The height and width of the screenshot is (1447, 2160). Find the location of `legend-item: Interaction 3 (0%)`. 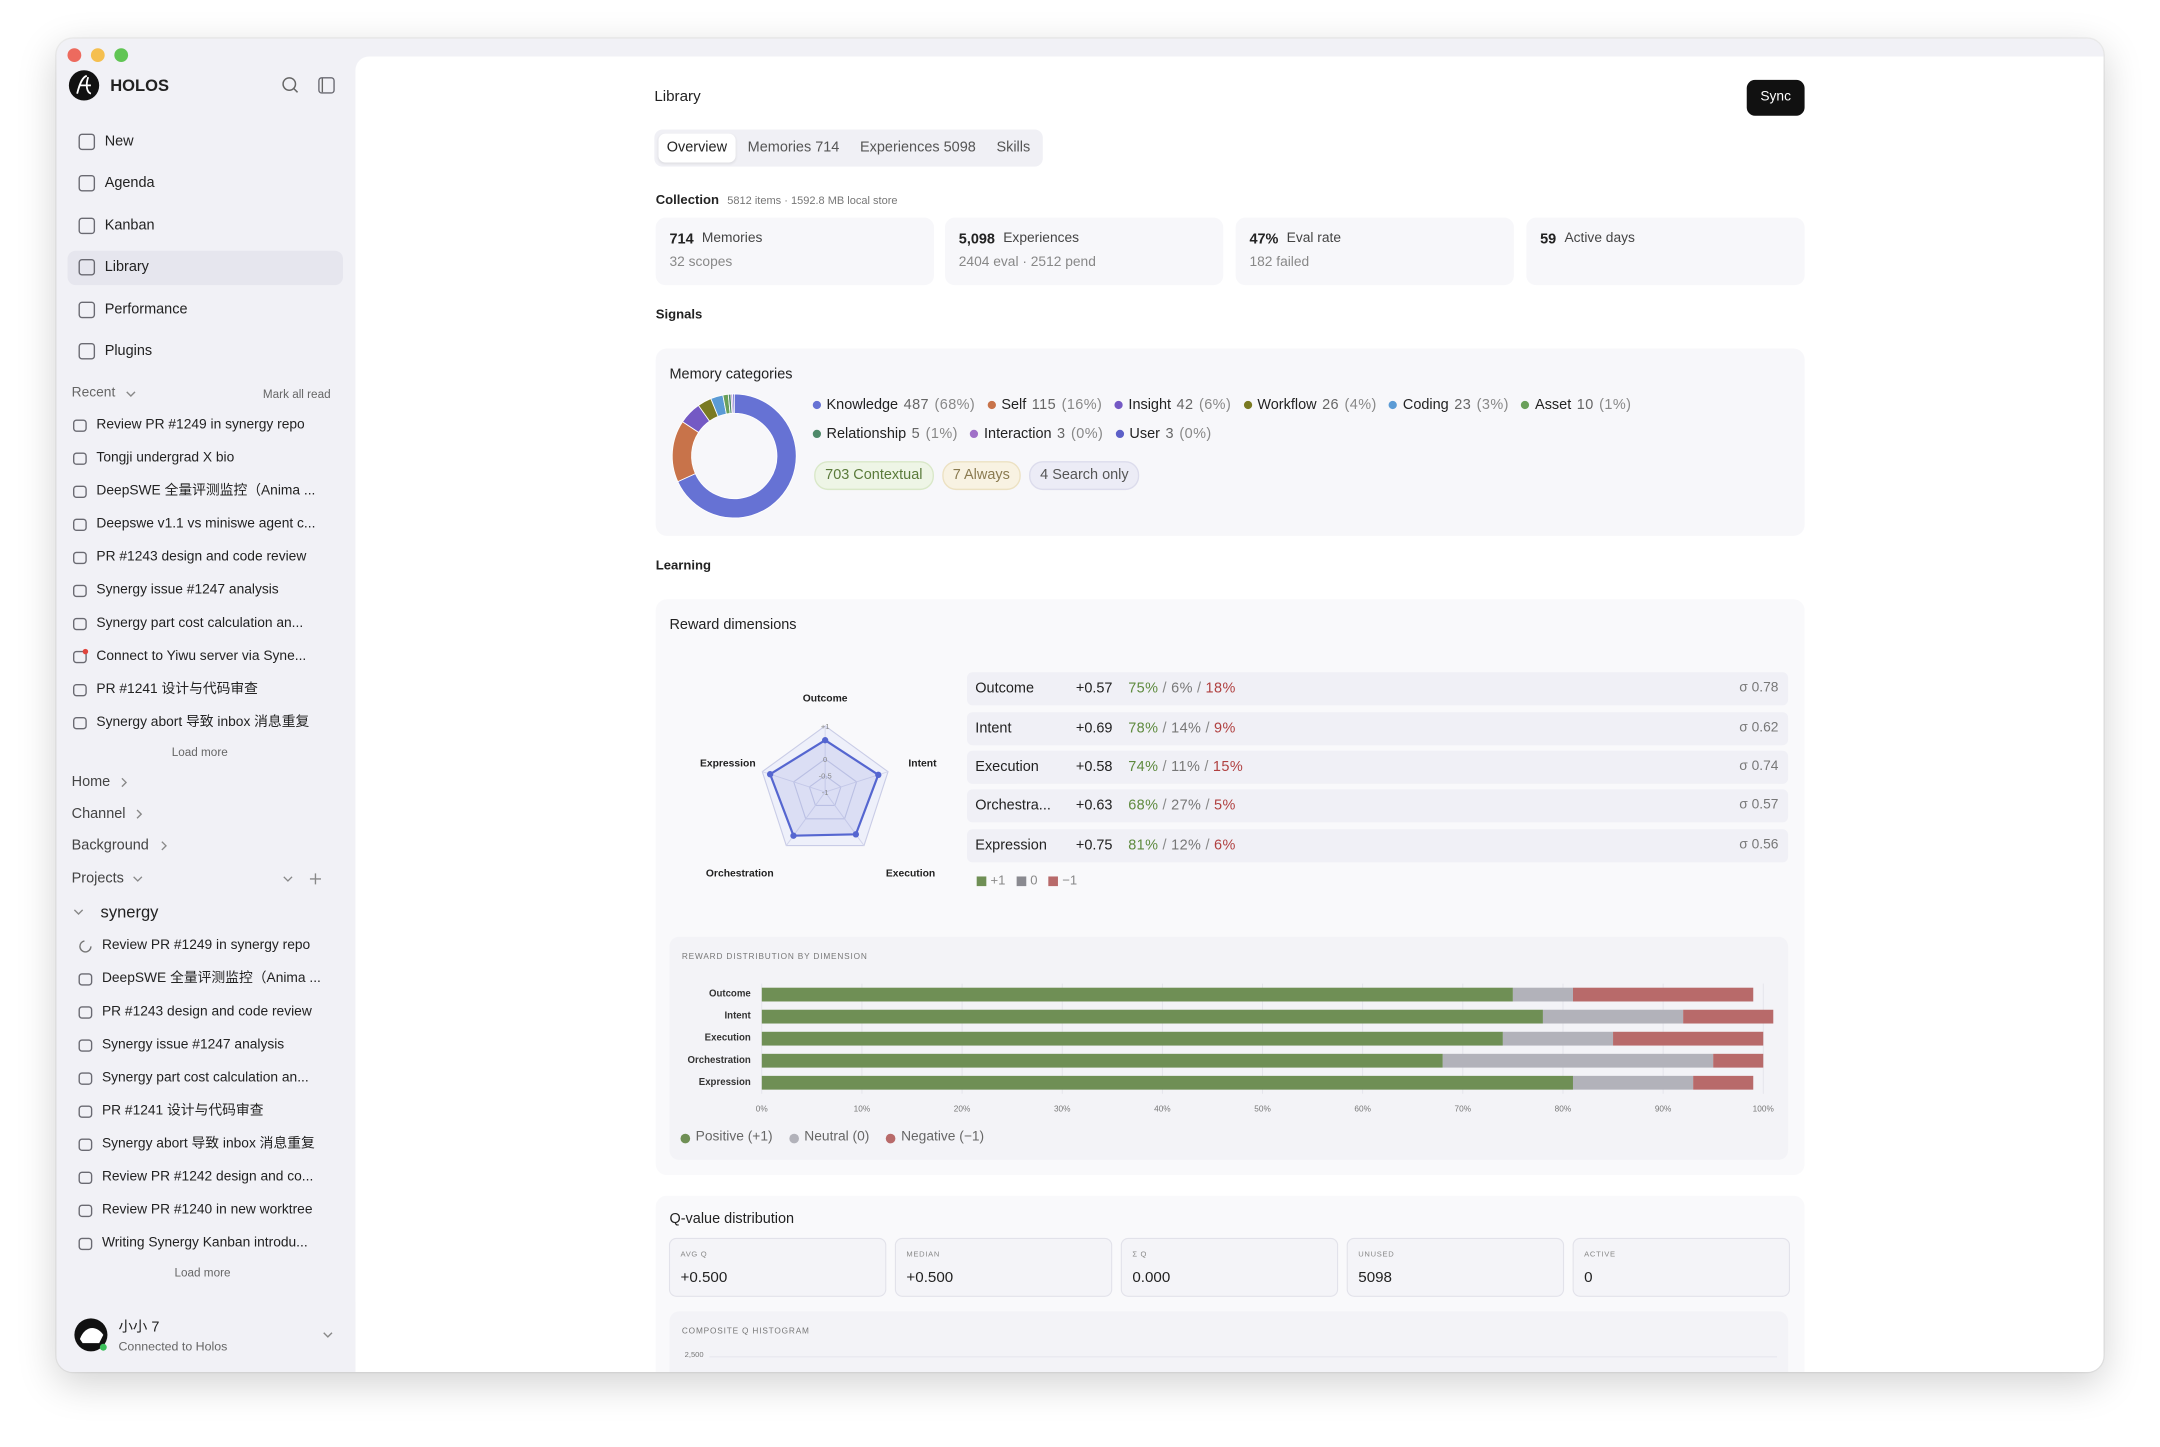

legend-item: Interaction 3 (0%) is located at coordinates (1036, 433).